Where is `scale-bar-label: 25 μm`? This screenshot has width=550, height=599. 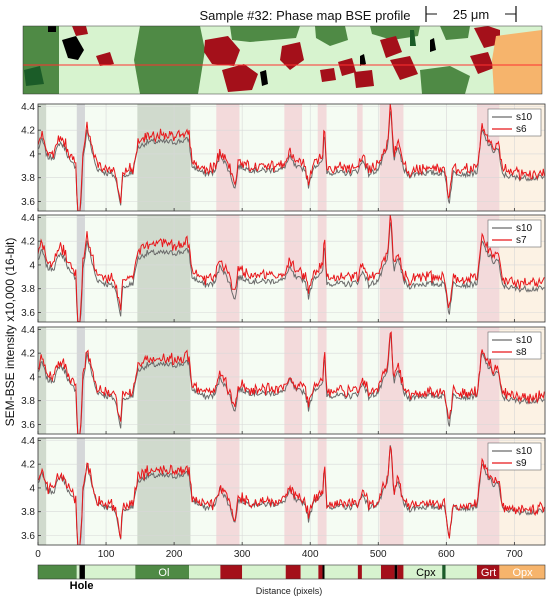
scale-bar-label: 25 μm is located at coordinates (471, 14).